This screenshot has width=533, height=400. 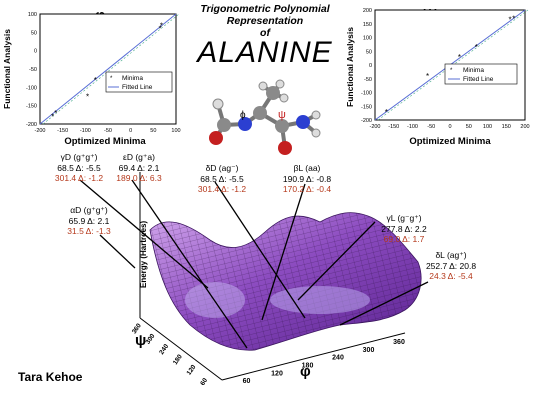 What do you see at coordinates (366, 121) in the screenshot?
I see `psi-plot-ytick: -200` at bounding box center [366, 121].